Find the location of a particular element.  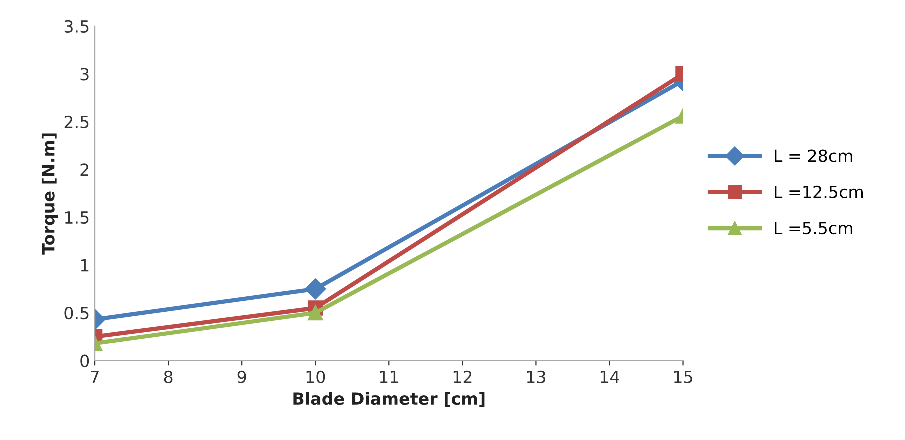

y-tick-label: 1 is located at coordinates (85, 265).